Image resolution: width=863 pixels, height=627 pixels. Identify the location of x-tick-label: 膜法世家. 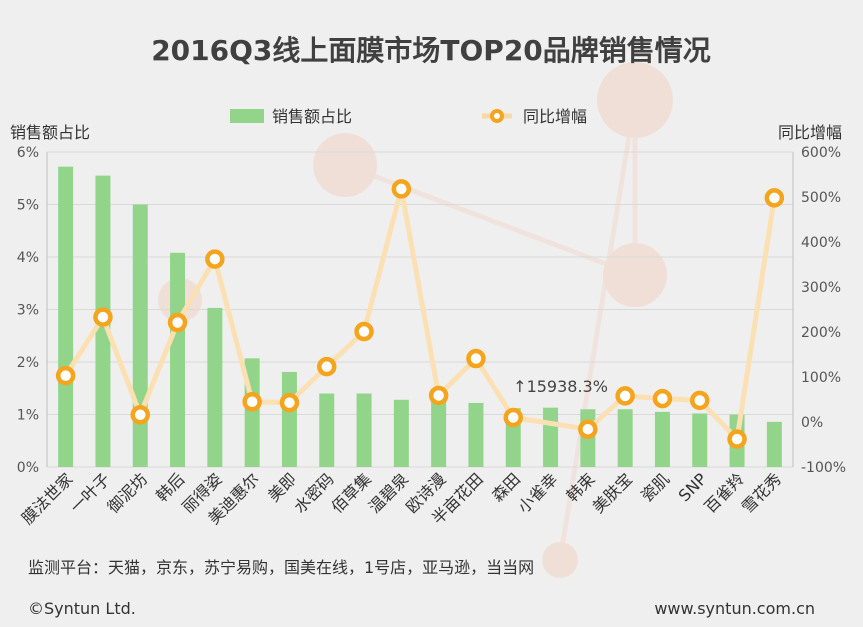
(47, 498).